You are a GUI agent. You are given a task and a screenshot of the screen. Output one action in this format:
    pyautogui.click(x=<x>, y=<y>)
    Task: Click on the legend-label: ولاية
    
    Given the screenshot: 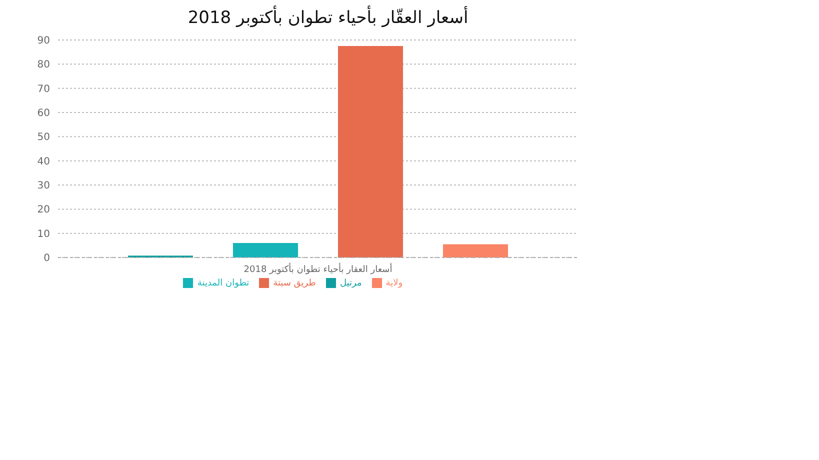 What is the action you would take?
    pyautogui.click(x=394, y=283)
    